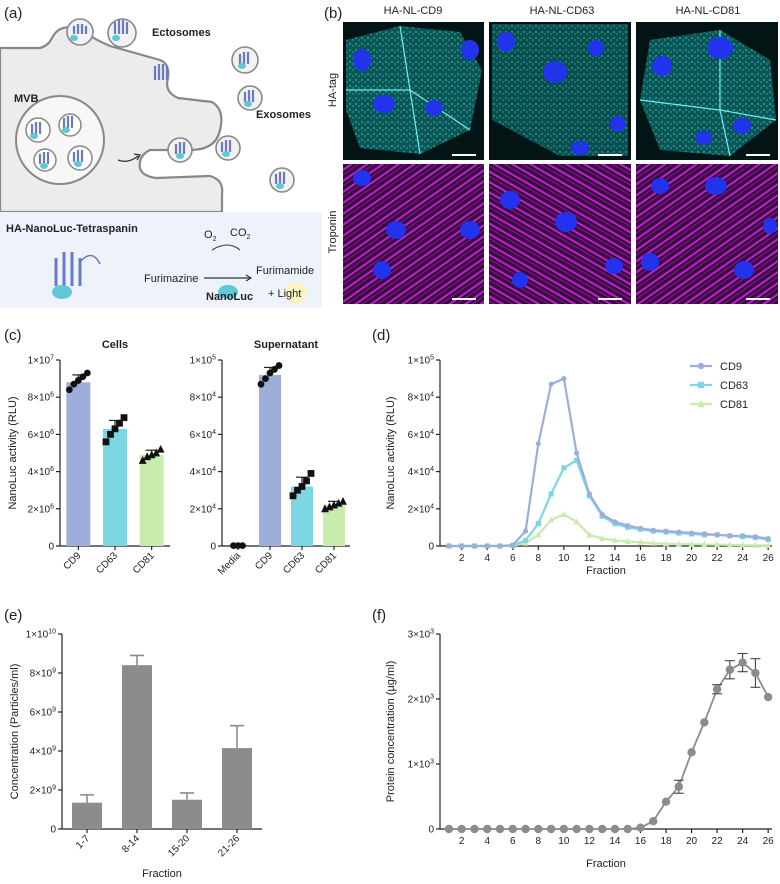  I want to click on y-tick-label: 8×10⁴, so click(203, 398).